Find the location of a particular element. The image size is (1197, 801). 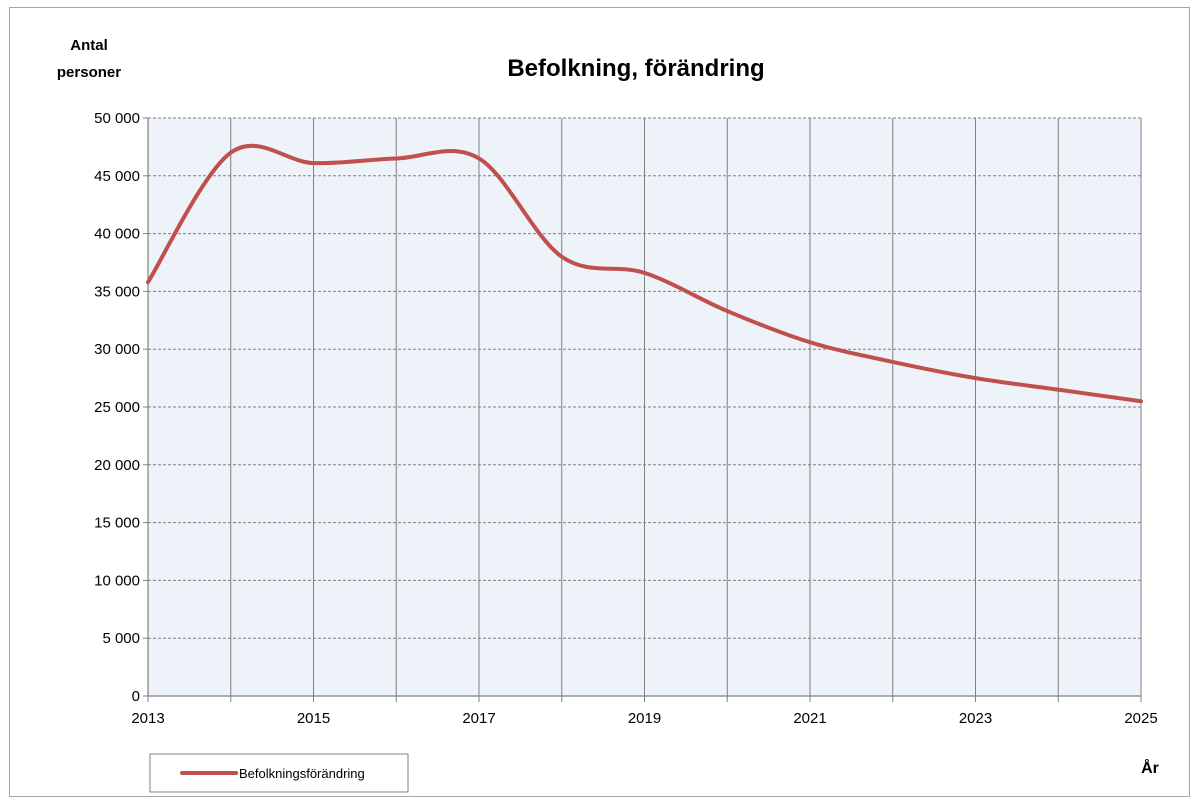

y-tick-label-7: 35 000 is located at coordinates (117, 291).